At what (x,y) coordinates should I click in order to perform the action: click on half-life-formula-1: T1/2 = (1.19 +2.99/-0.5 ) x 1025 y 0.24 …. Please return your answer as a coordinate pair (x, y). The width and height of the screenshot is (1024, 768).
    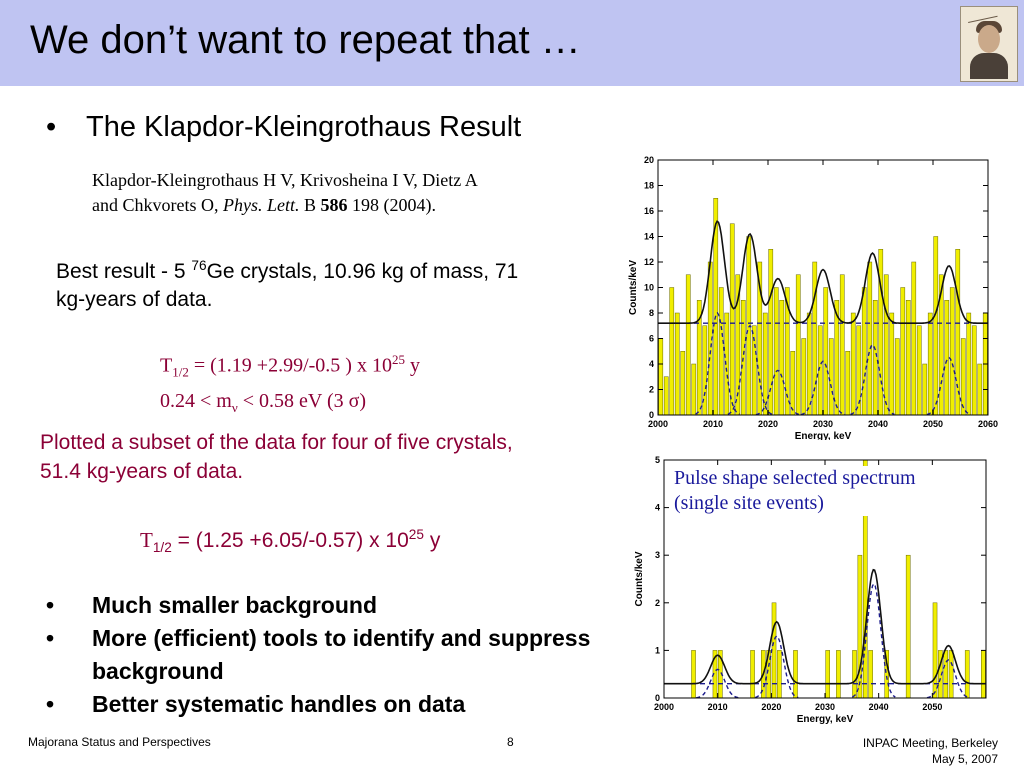
    Looking at the image, I should click on (290, 384).